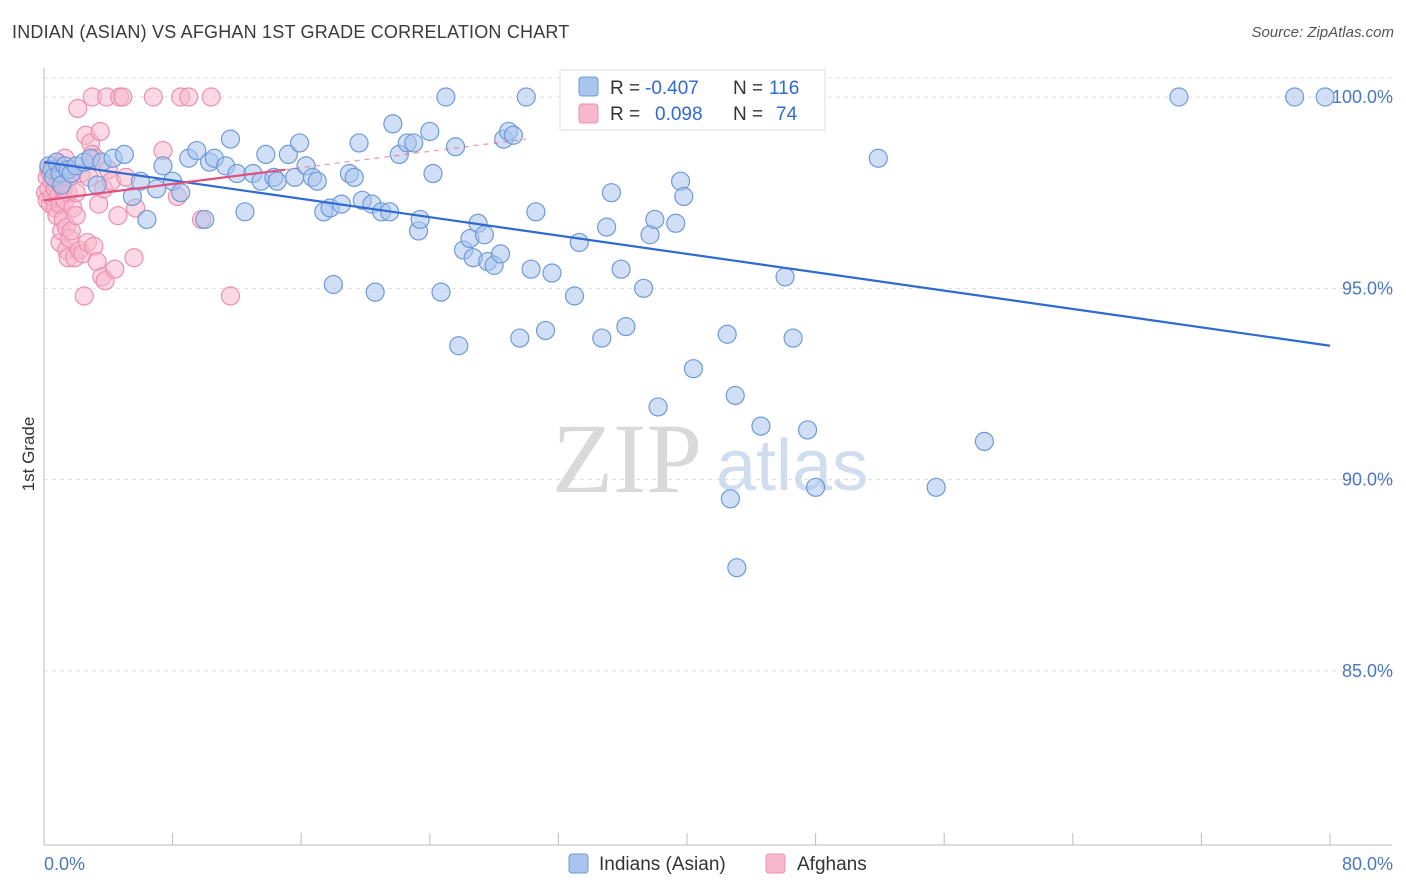  I want to click on stats-legend-box, so click(692, 100).